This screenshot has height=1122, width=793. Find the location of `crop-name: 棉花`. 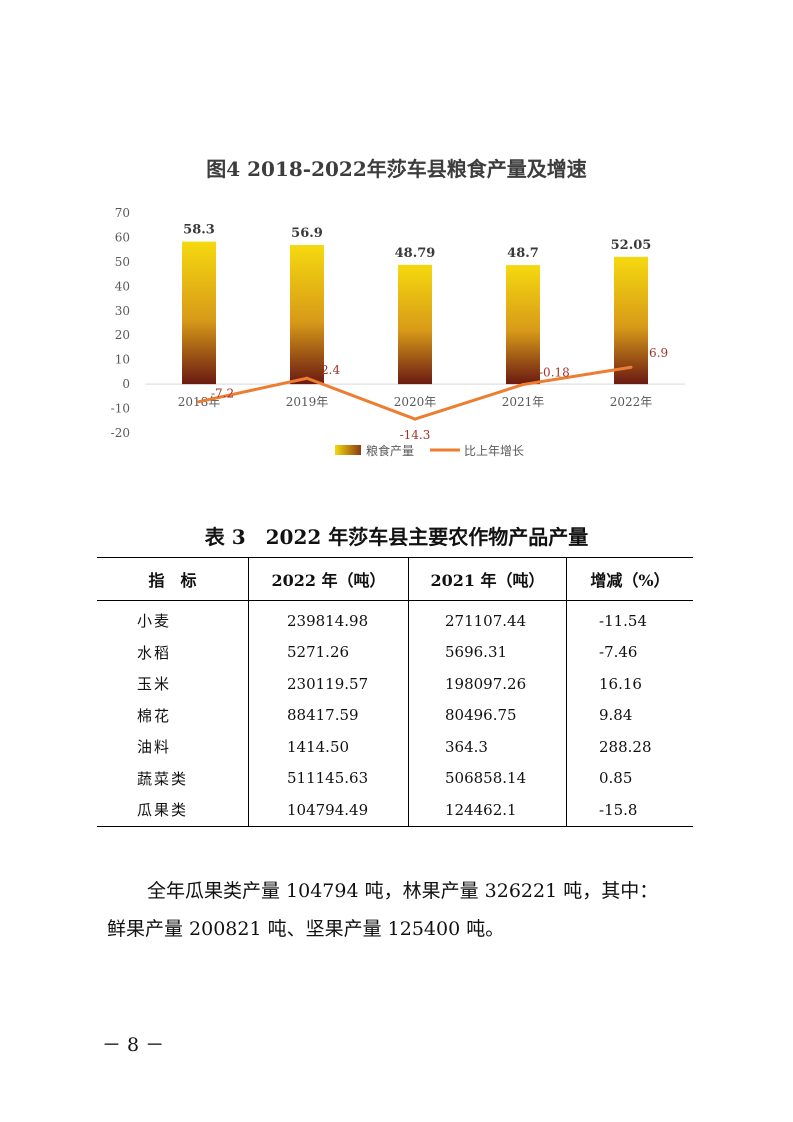

crop-name: 棉花 is located at coordinates (154, 715).